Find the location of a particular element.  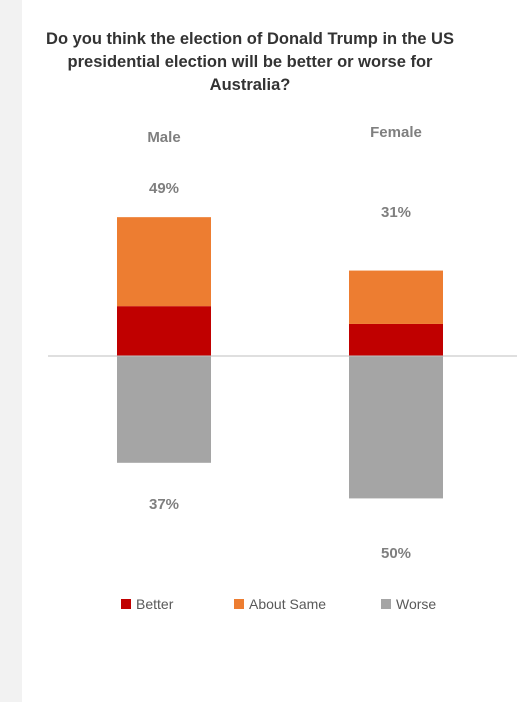

legend-swatch-about-same is located at coordinates (239, 604).